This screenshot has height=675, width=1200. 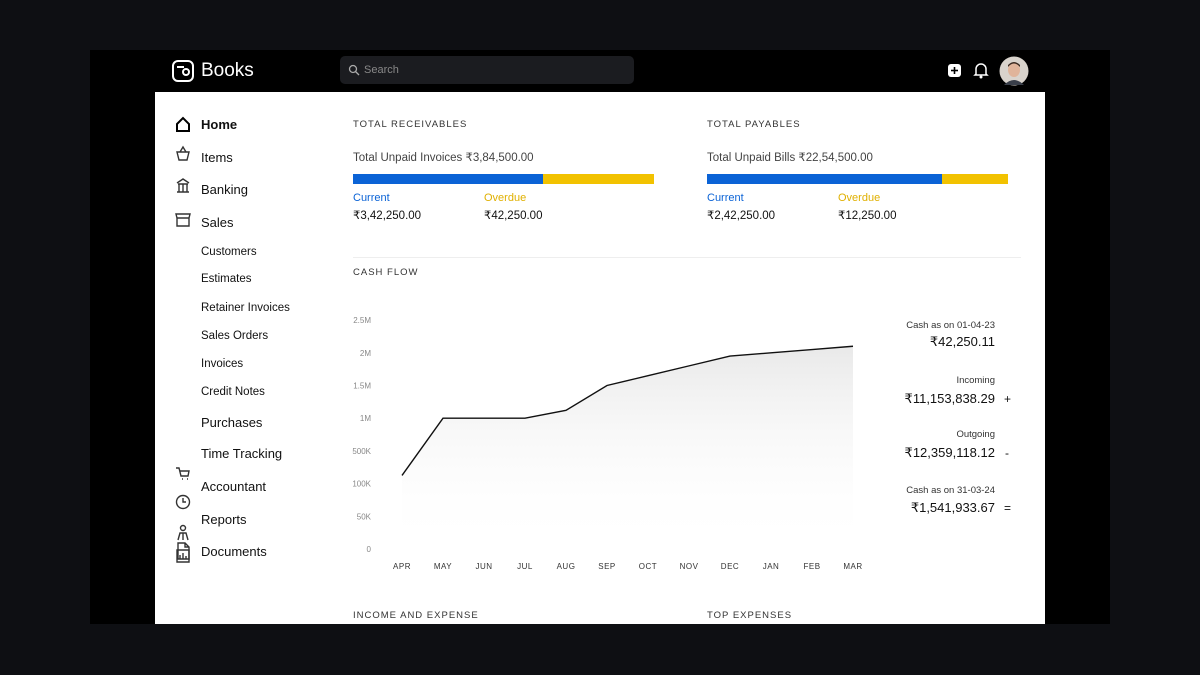 I want to click on section-title: INCOME AND EXPENSE, so click(x=416, y=615).